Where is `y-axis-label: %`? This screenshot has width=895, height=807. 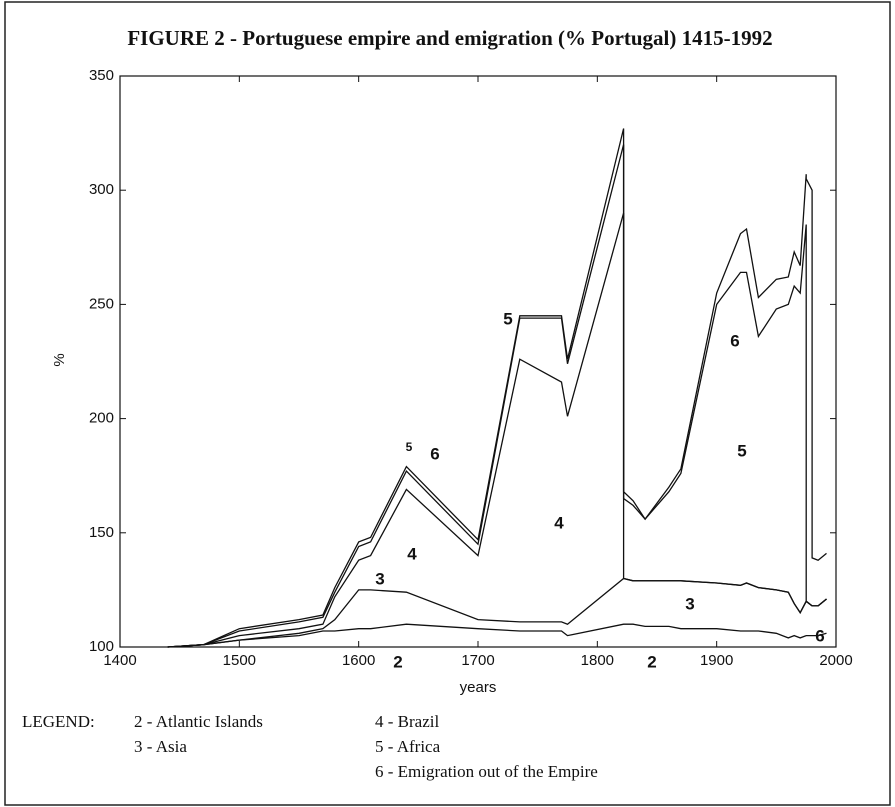
y-axis-label: % is located at coordinates (59, 359).